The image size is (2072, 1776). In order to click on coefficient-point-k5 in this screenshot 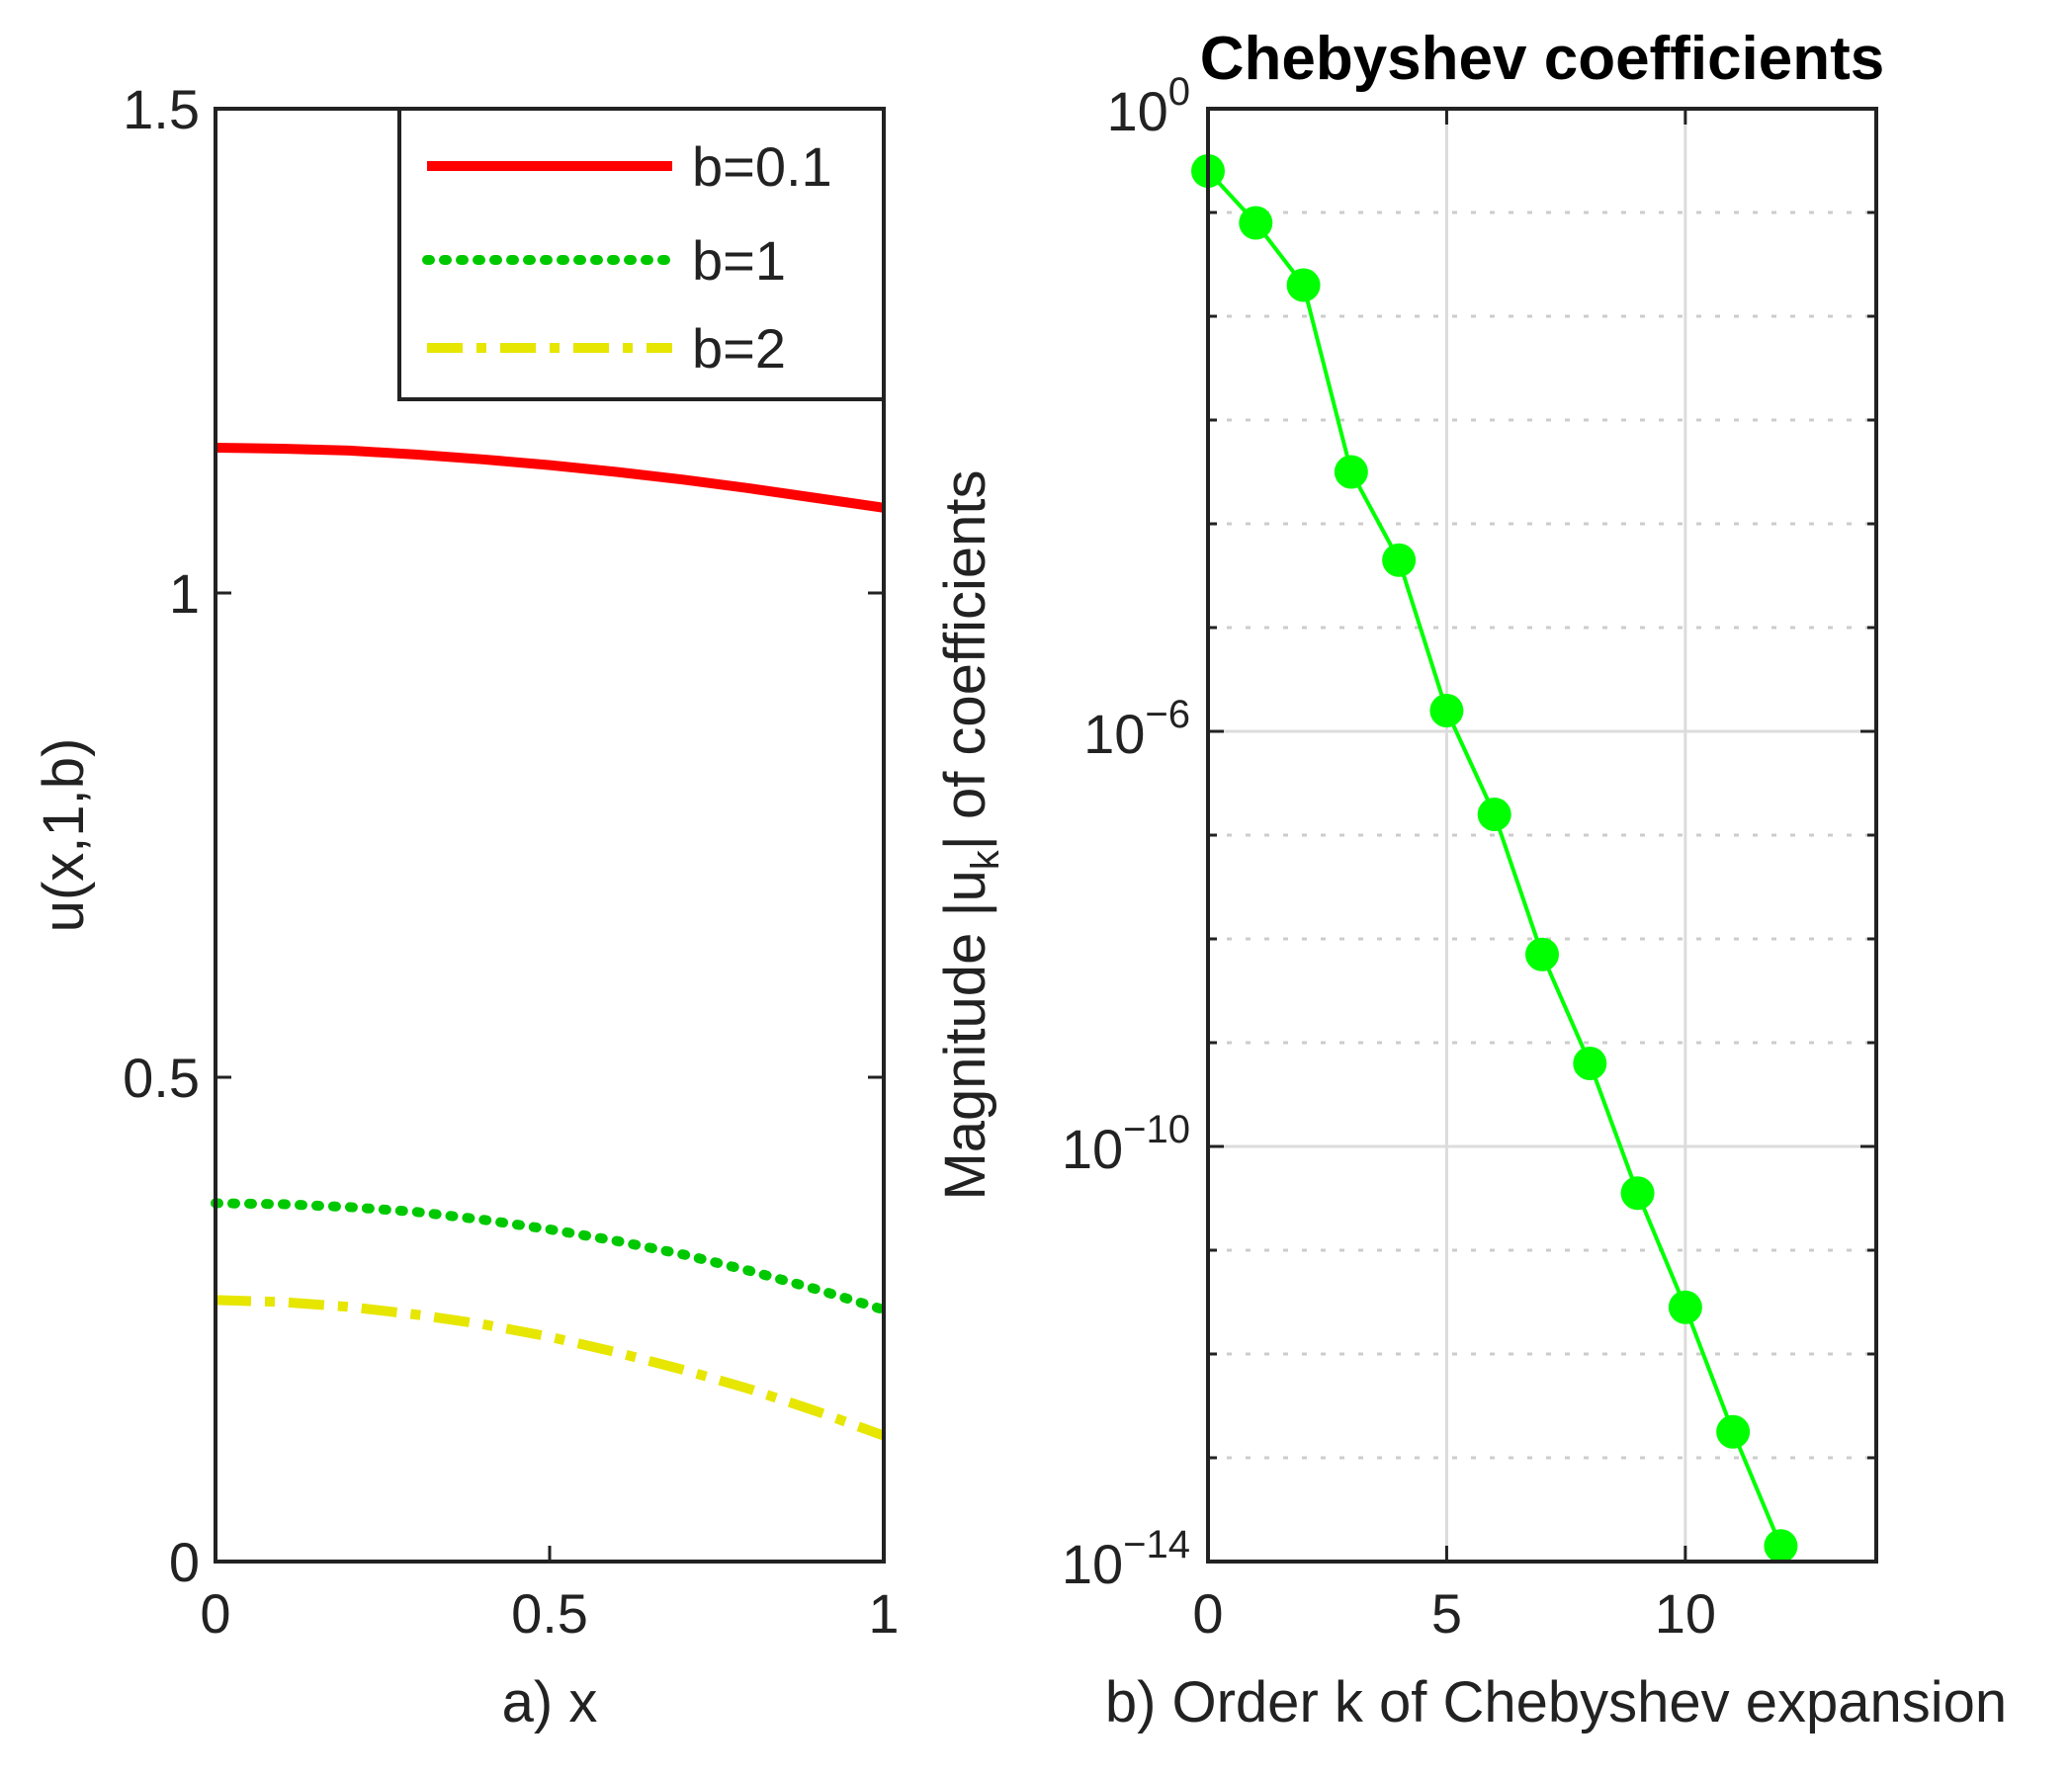, I will do `click(1446, 710)`.